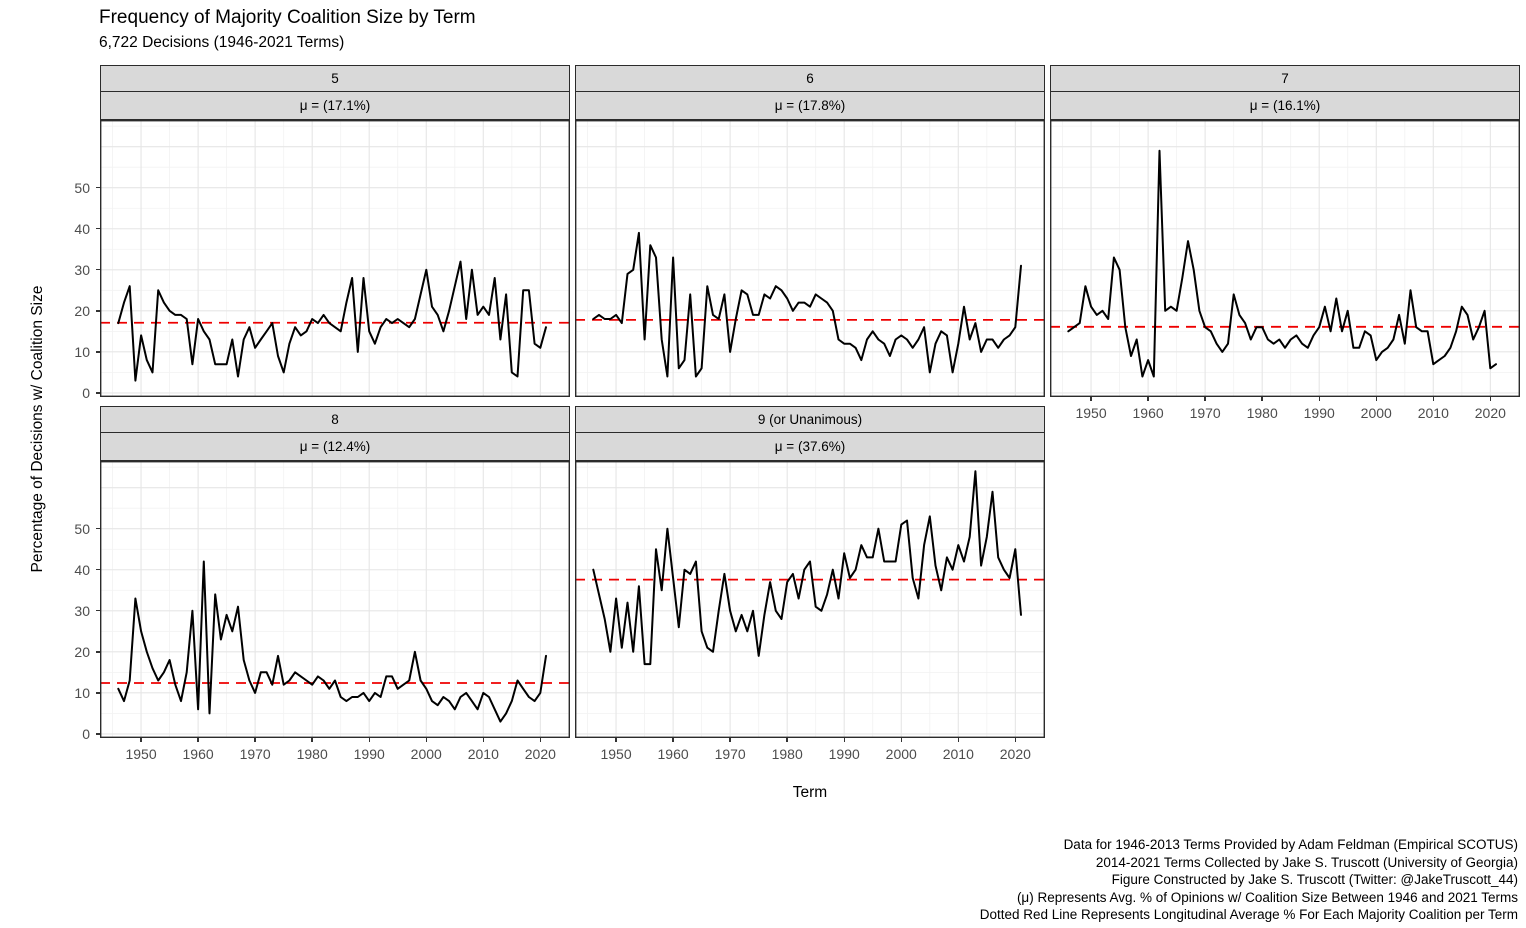 This screenshot has width=1526, height=928. I want to click on facet-mu-label: μ = (37.6%), so click(810, 446).